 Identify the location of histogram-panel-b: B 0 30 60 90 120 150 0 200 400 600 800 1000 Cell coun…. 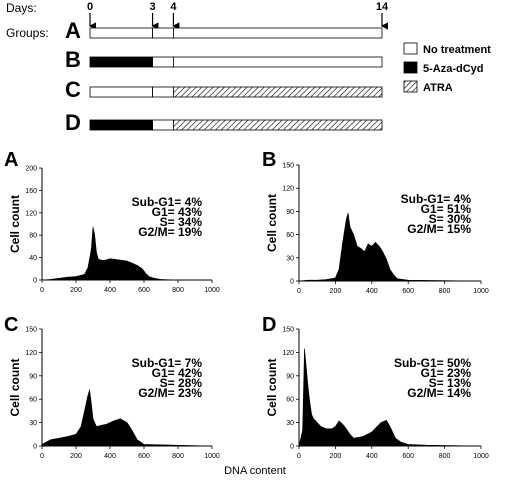
(375, 222).